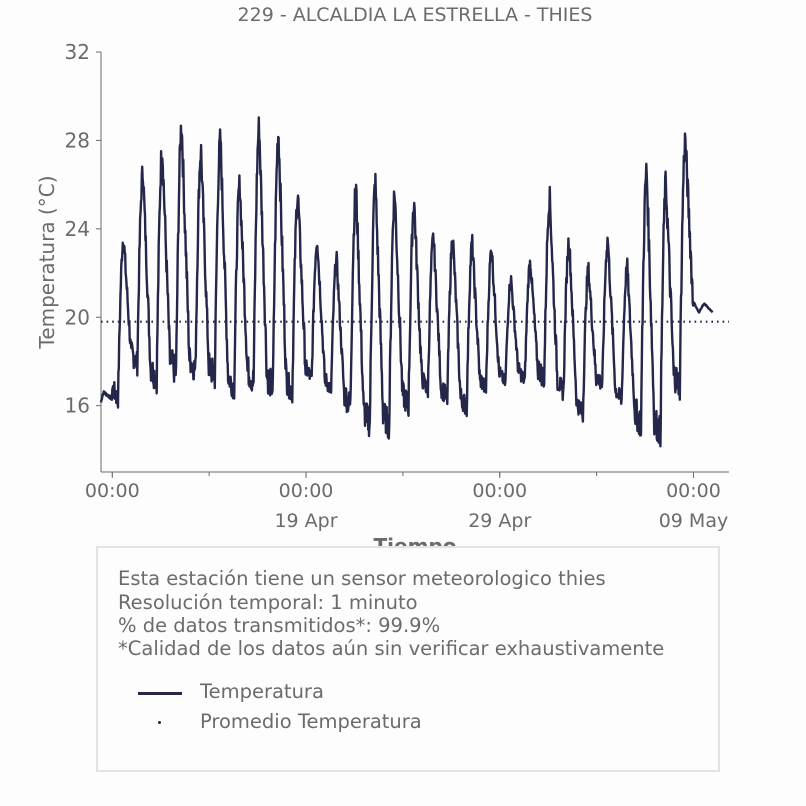  I want to click on y-axis-label: Temperatura (°C), so click(47, 262).